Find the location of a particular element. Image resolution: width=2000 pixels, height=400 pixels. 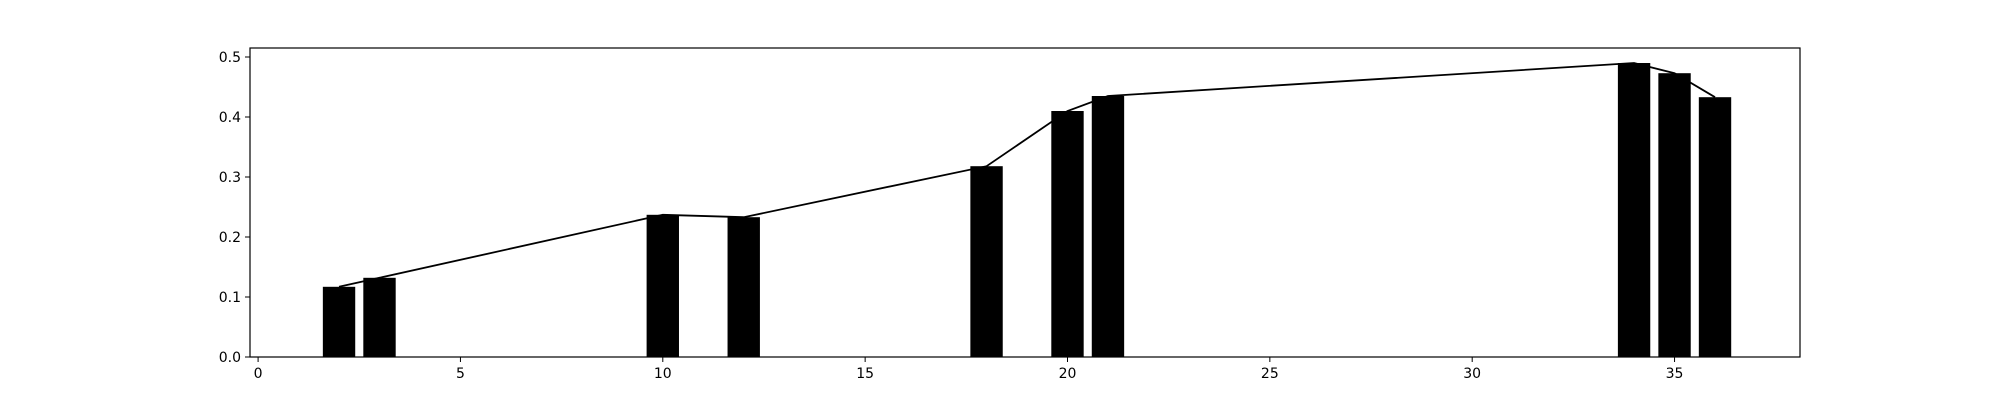

x-tick-label: 15 is located at coordinates (865, 374).